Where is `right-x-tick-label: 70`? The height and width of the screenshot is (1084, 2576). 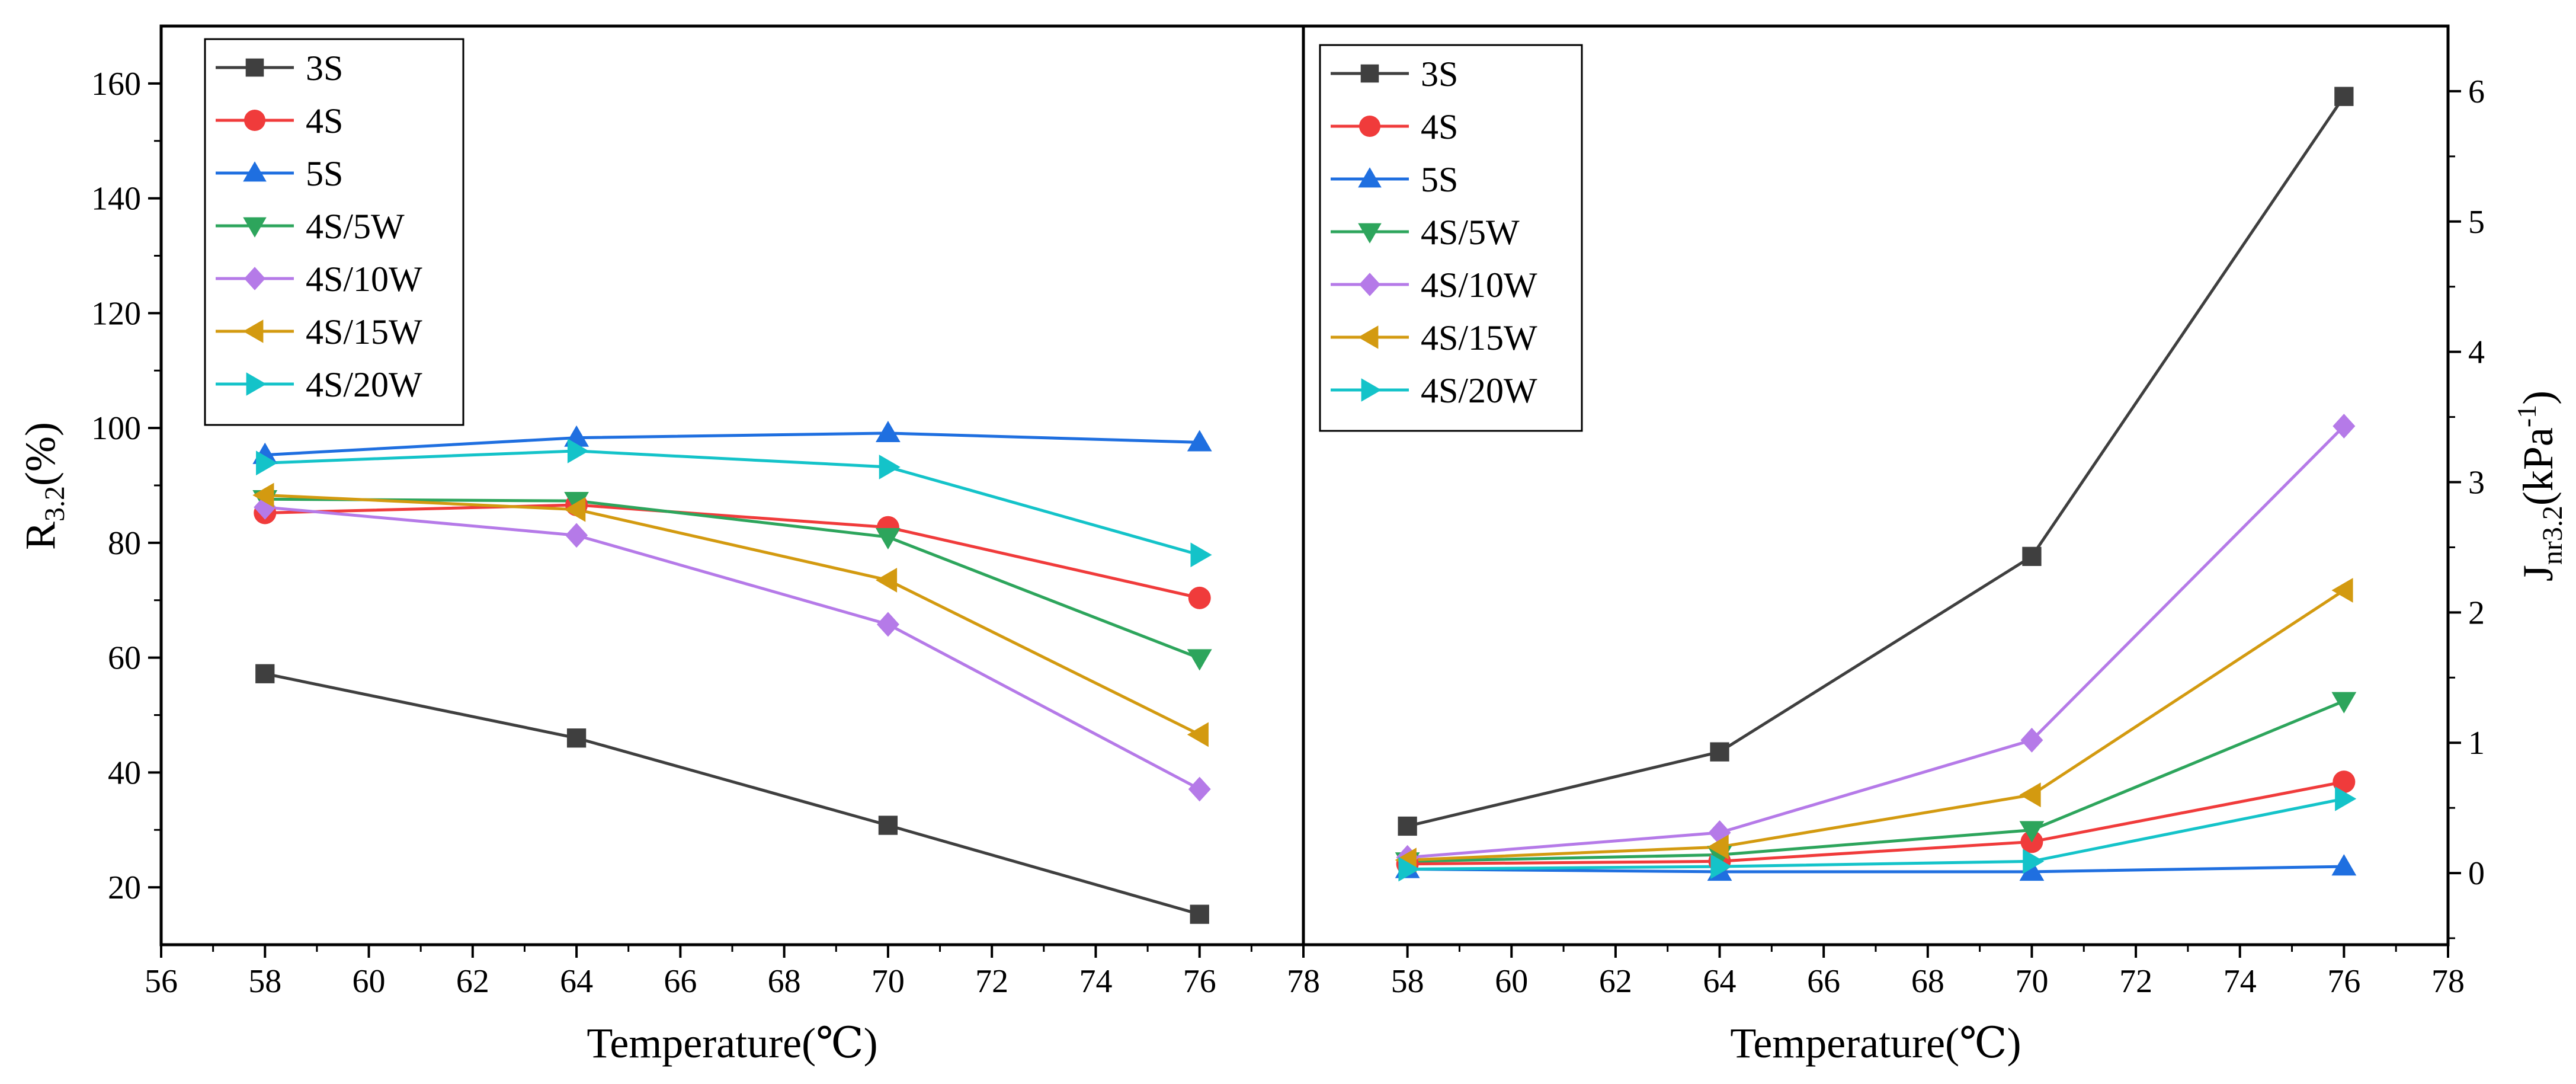
right-x-tick-label: 70 is located at coordinates (2031, 981).